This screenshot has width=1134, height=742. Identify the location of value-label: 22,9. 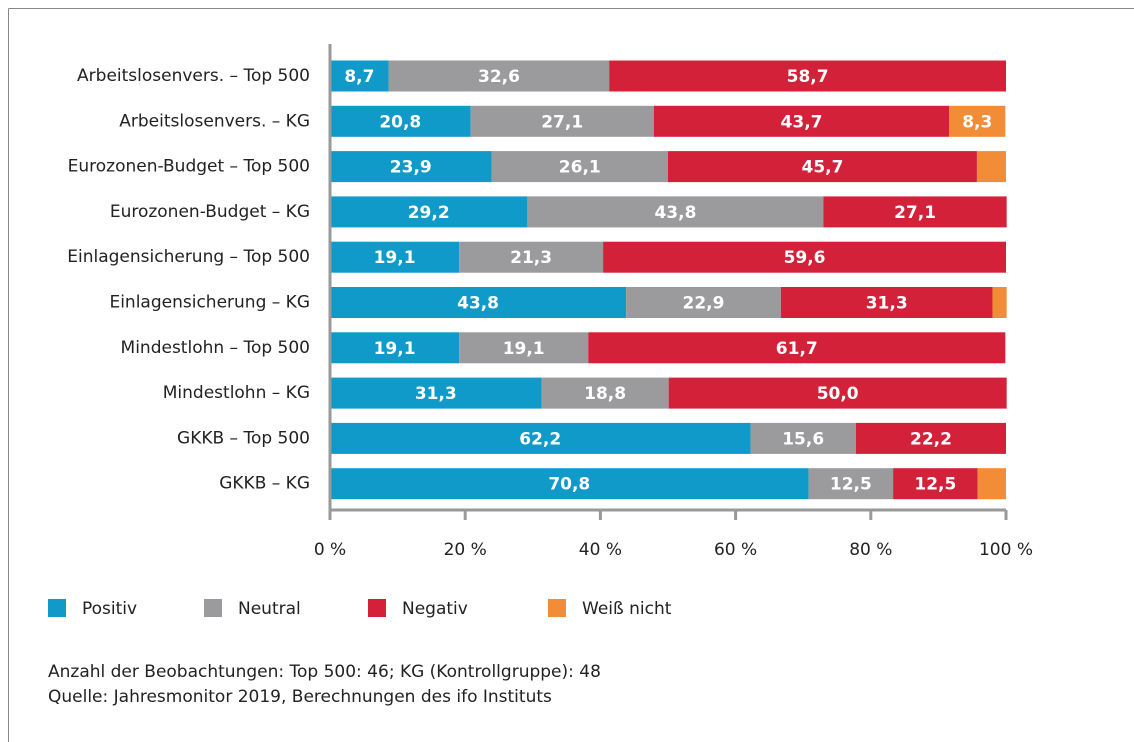
(704, 304).